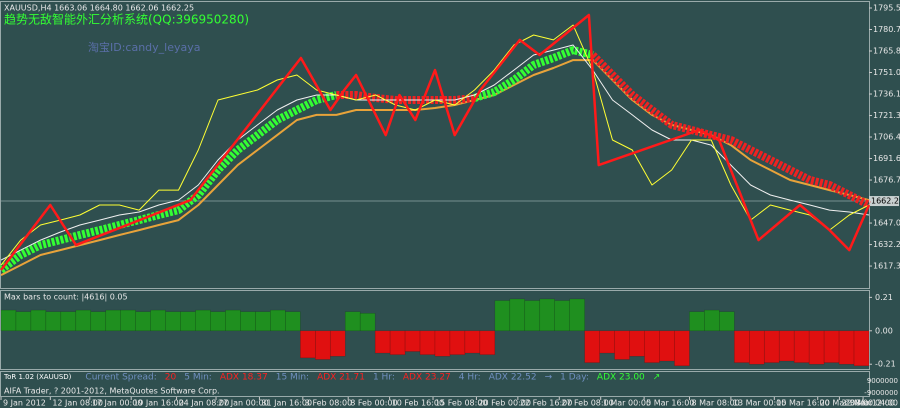  What do you see at coordinates (886, 51) in the screenshot?
I see `y-tick-label: 1765.85` at bounding box center [886, 51].